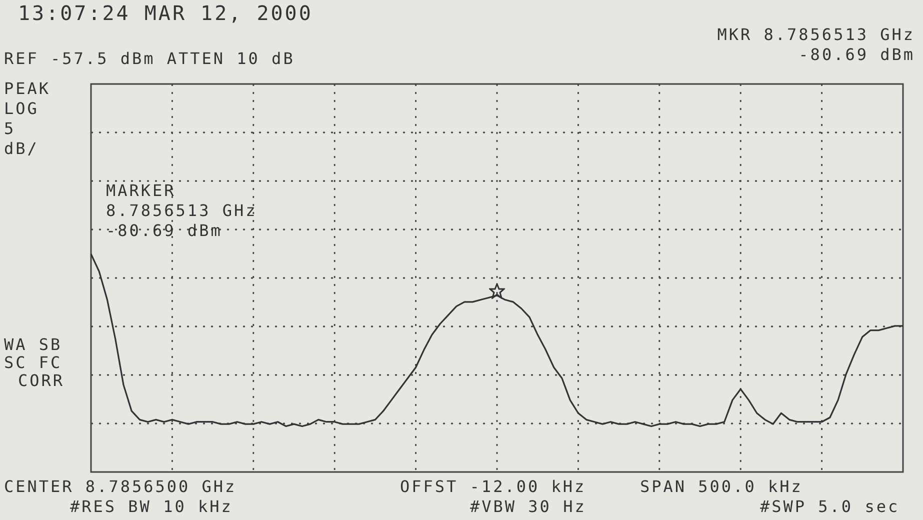  What do you see at coordinates (10, 128) in the screenshot?
I see `text: 5` at bounding box center [10, 128].